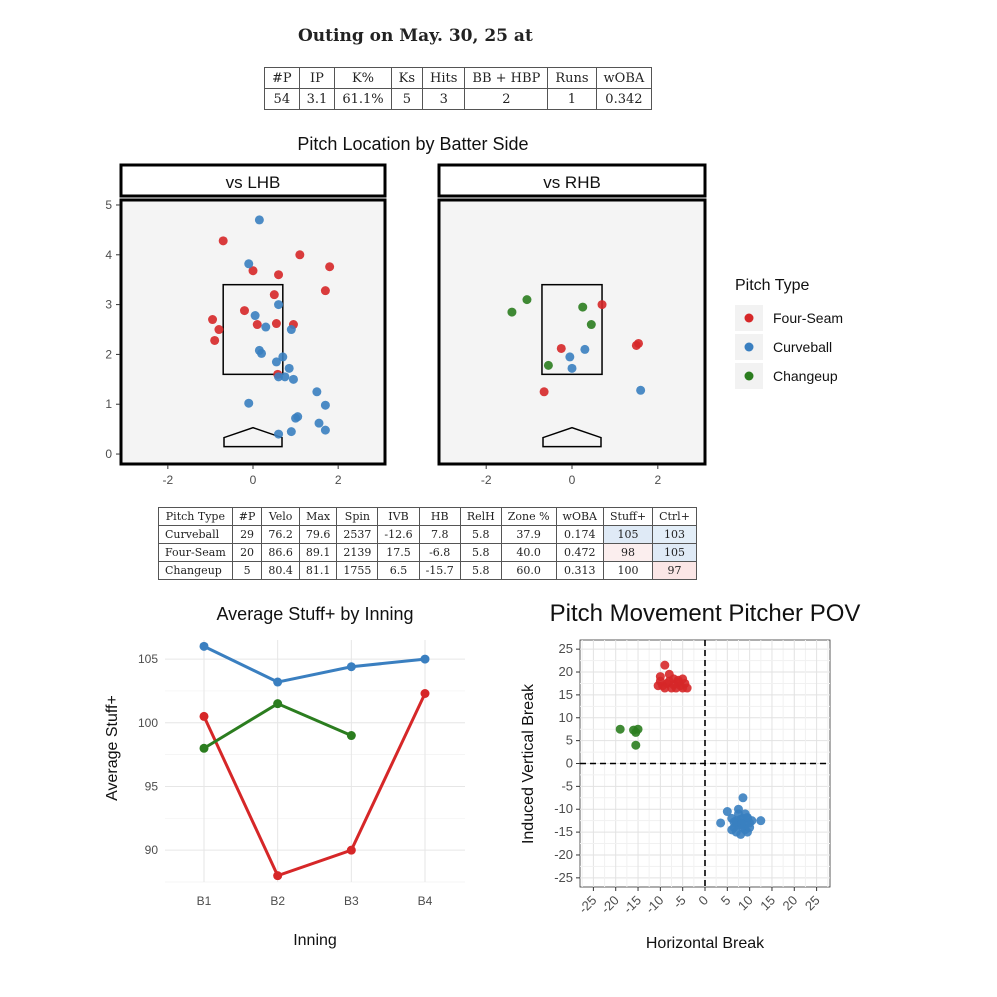  What do you see at coordinates (580, 552) in the screenshot?
I see `arsenal-cell: 0.472` at bounding box center [580, 552].